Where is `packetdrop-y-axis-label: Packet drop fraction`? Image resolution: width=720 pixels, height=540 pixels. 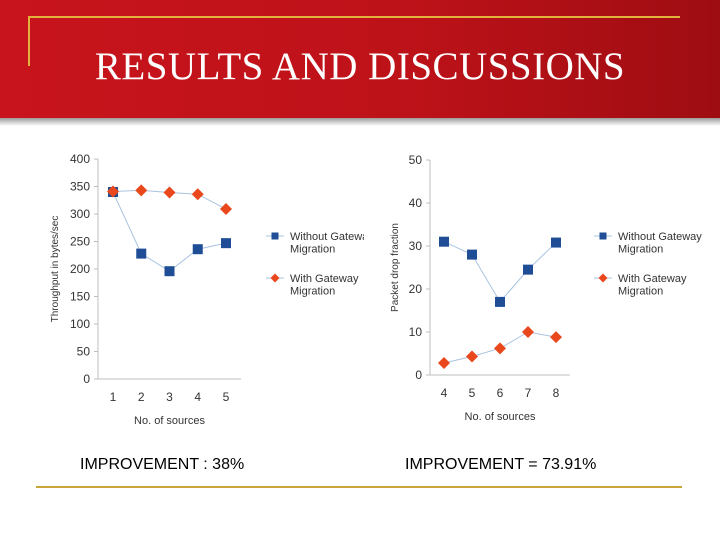 packetdrop-y-axis-label: Packet drop fraction is located at coordinates (395, 267).